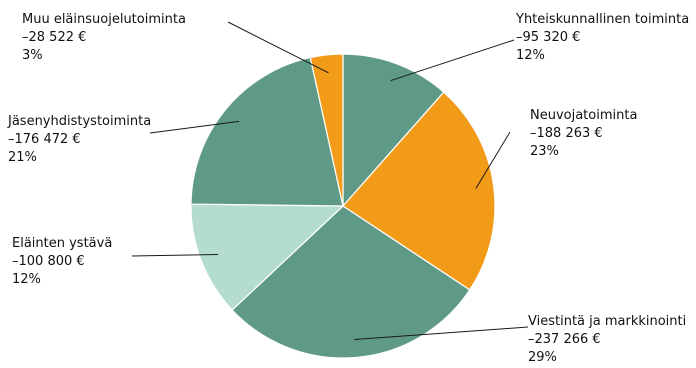 The width and height of the screenshot is (696, 368). Describe the element at coordinates (26, 279) in the screenshot. I see `slice-3-percent: 12%` at that location.